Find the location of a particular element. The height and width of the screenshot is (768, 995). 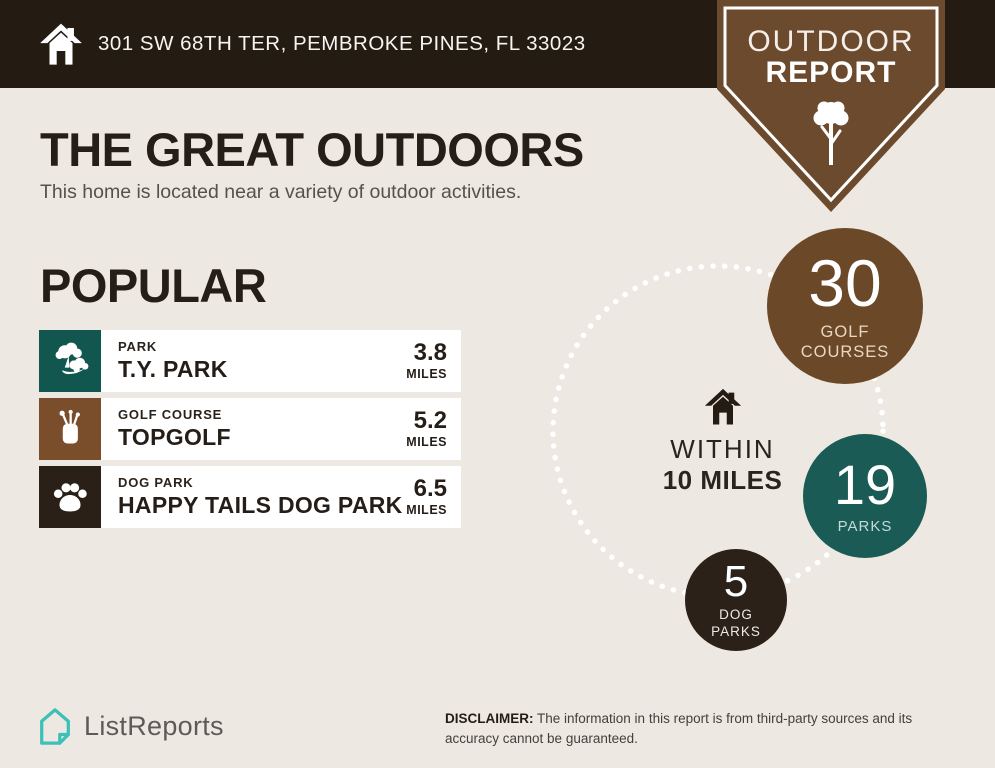

park-trees-icon is located at coordinates (70, 361).